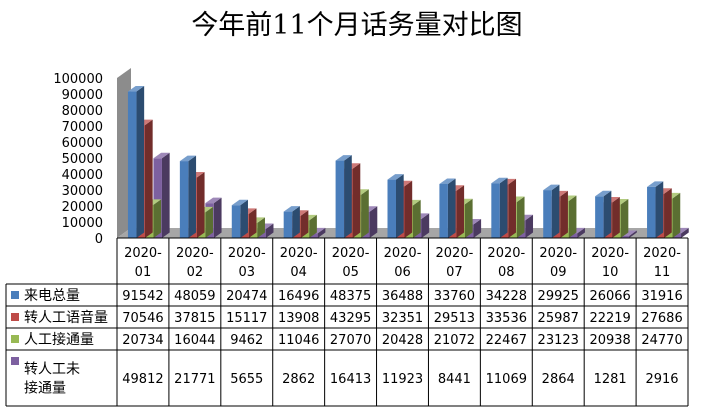 Image resolution: width=715 pixels, height=409 pixels. I want to click on data-label: 11923, so click(402, 379).